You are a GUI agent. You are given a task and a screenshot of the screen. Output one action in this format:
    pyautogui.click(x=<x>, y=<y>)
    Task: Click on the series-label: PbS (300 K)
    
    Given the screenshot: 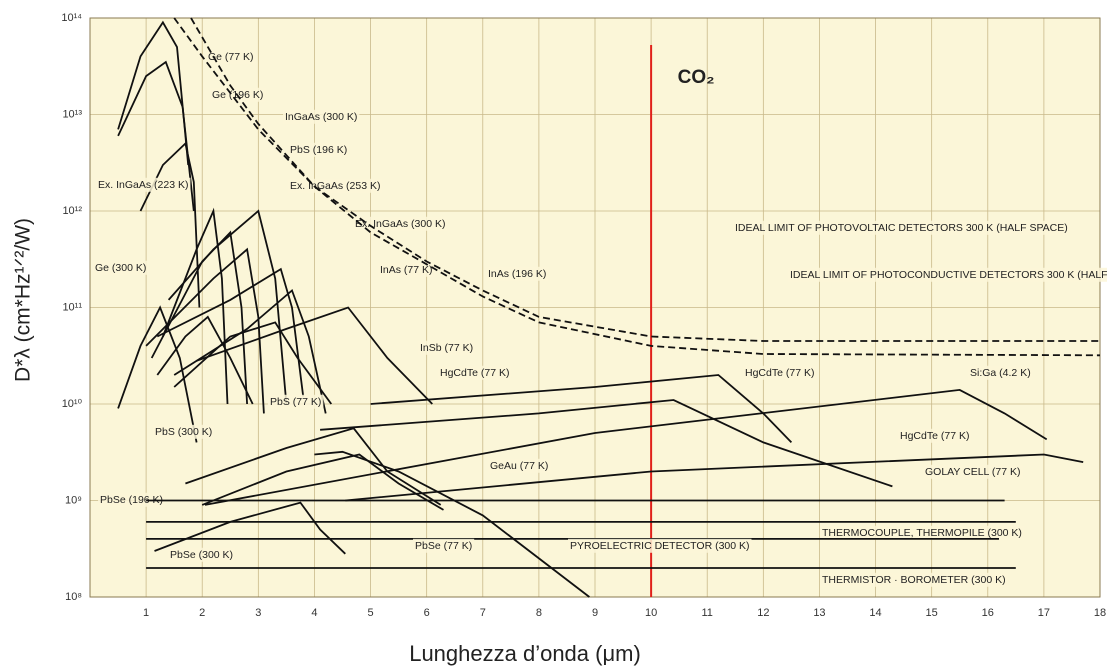 What is the action you would take?
    pyautogui.click(x=183, y=432)
    